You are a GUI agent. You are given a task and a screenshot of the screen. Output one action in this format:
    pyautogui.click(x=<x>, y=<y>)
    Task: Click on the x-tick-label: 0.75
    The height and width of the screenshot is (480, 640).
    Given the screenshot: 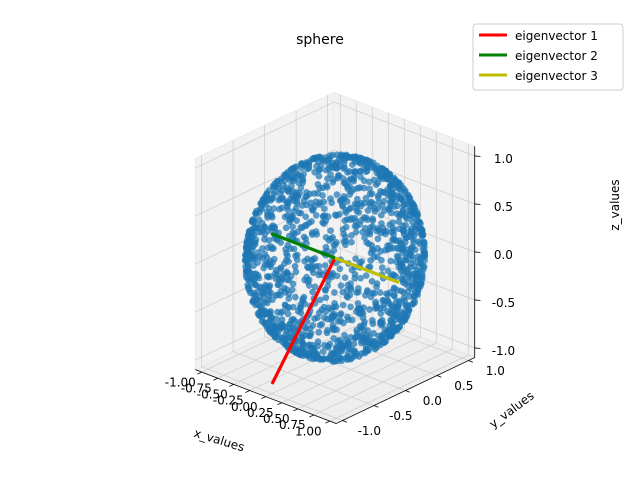 What is the action you would take?
    pyautogui.click(x=292, y=425)
    